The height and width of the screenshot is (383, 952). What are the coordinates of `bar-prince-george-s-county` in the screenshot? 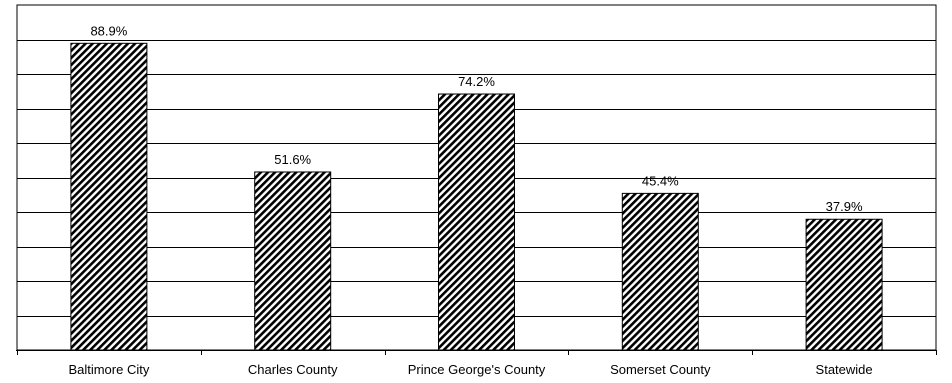 It's located at (476, 222).